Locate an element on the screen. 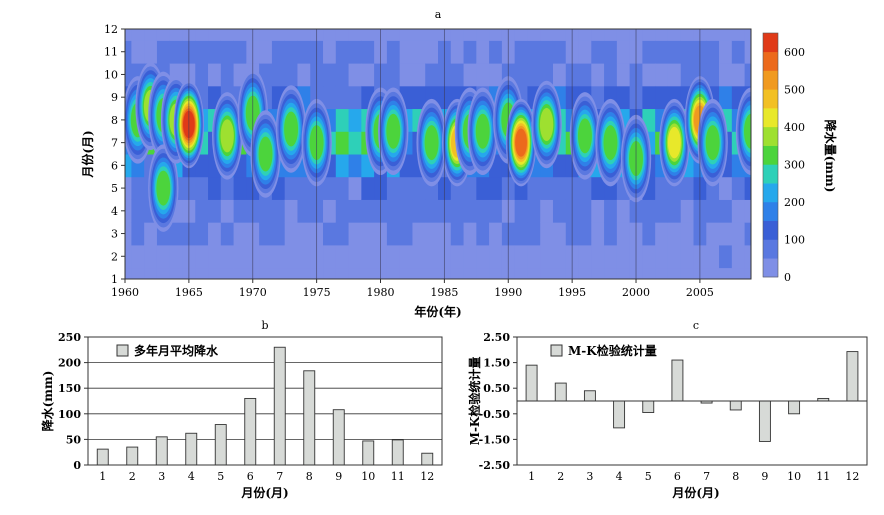  heatmap-y-tick-label: 12 is located at coordinates (111, 29).